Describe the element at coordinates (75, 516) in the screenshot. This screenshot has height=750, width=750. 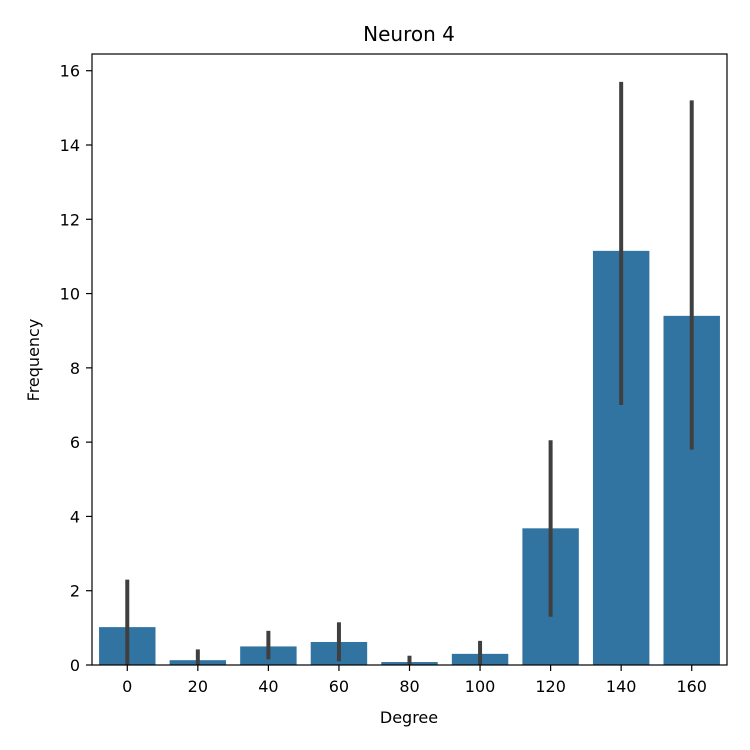
I see `y-tick-label: 4` at that location.